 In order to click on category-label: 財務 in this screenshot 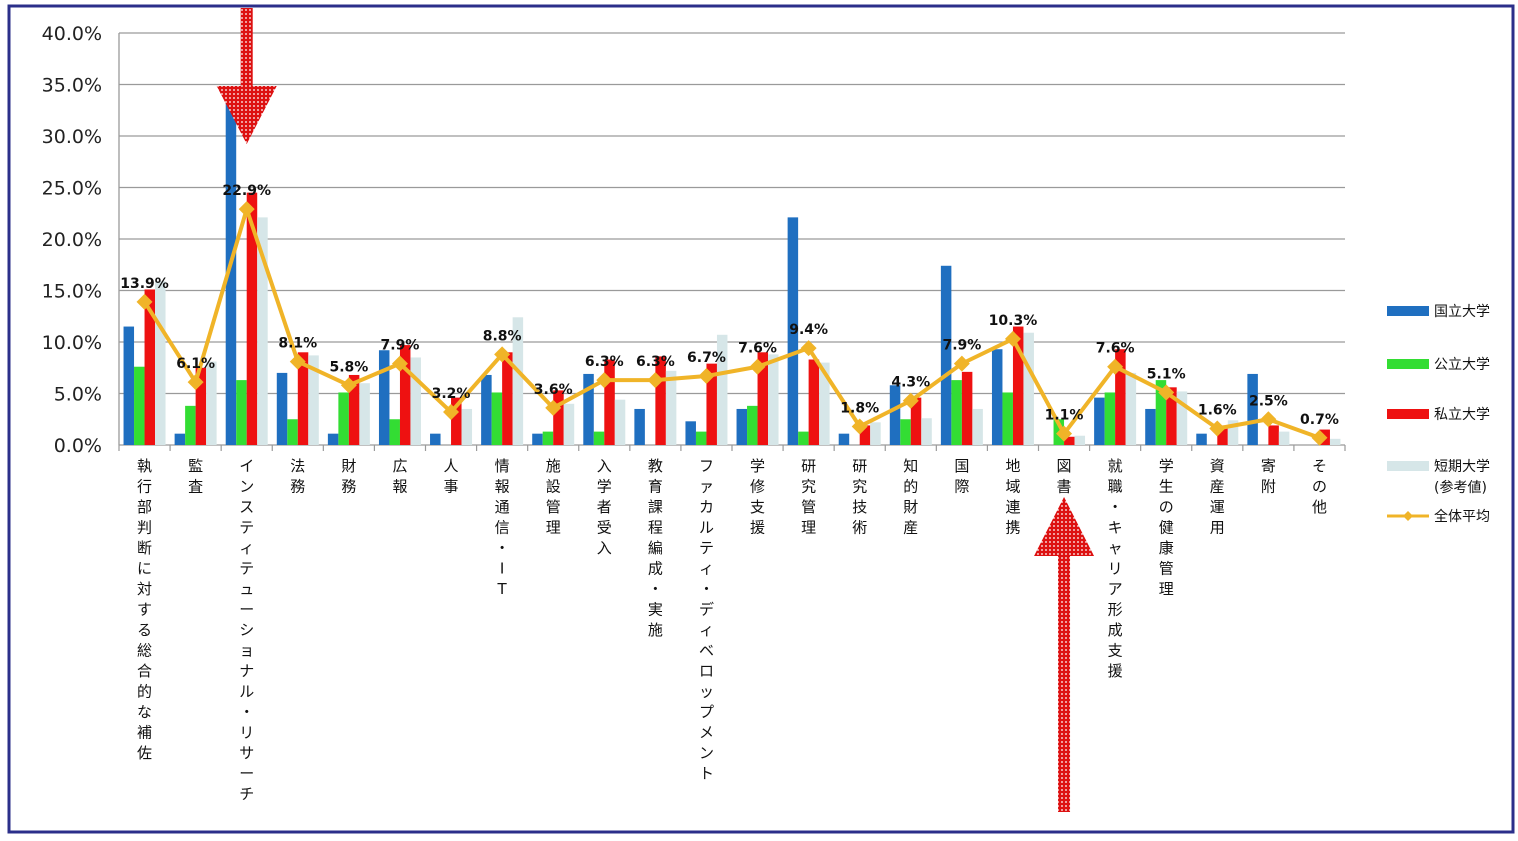, I will do `click(348, 476)`.